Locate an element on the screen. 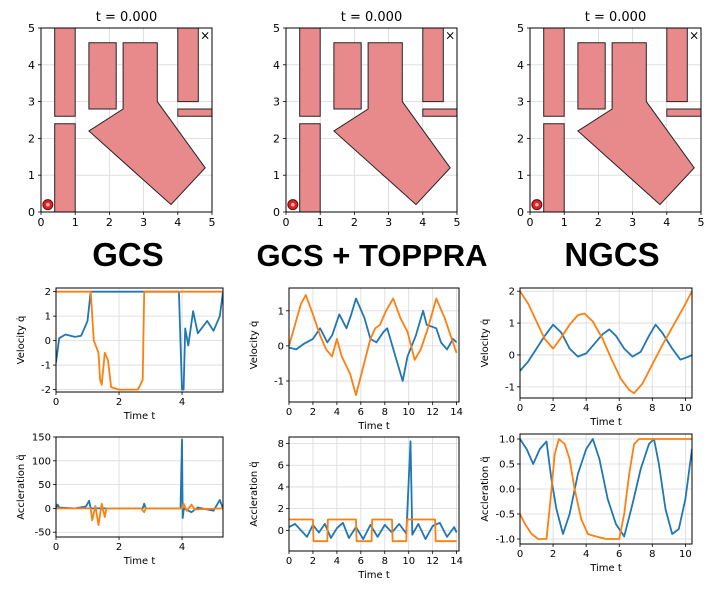  plot-tick-label-x: 12 is located at coordinates (432, 561).